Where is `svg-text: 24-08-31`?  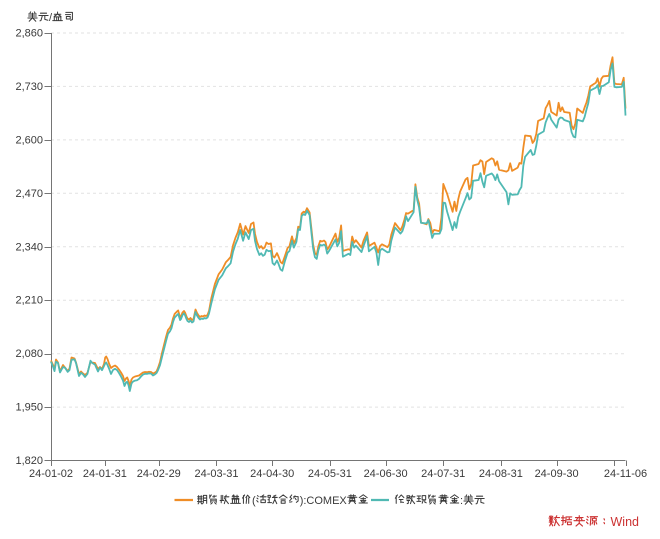
svg-text: 24-08-31 is located at coordinates (501, 474).